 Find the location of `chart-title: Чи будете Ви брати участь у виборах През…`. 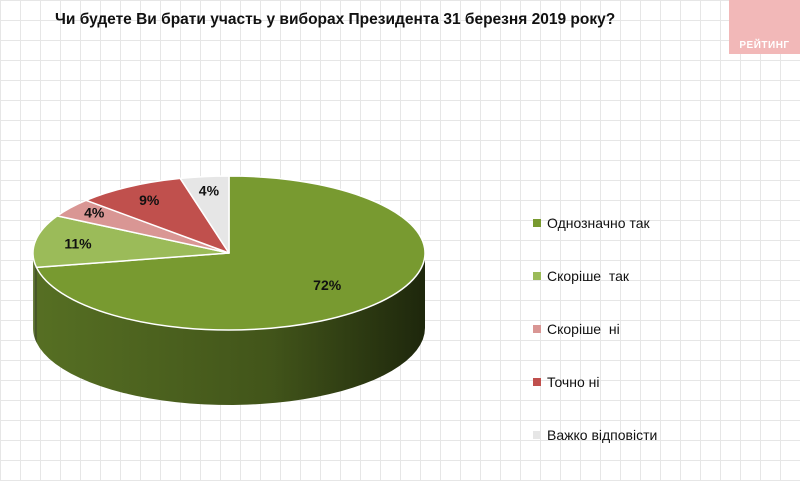

chart-title: Чи будете Ви брати участь у виборах През… is located at coordinates (335, 19).